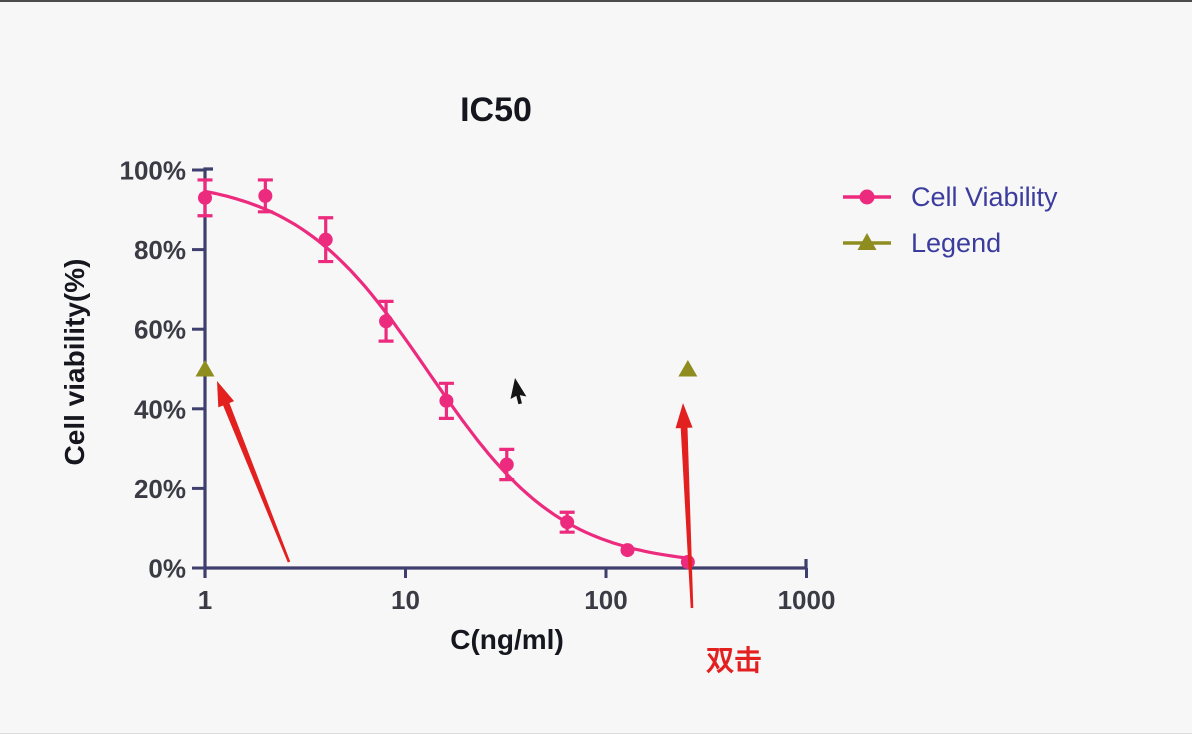  I want to click on annotation-arrow-left, so click(254, 472).